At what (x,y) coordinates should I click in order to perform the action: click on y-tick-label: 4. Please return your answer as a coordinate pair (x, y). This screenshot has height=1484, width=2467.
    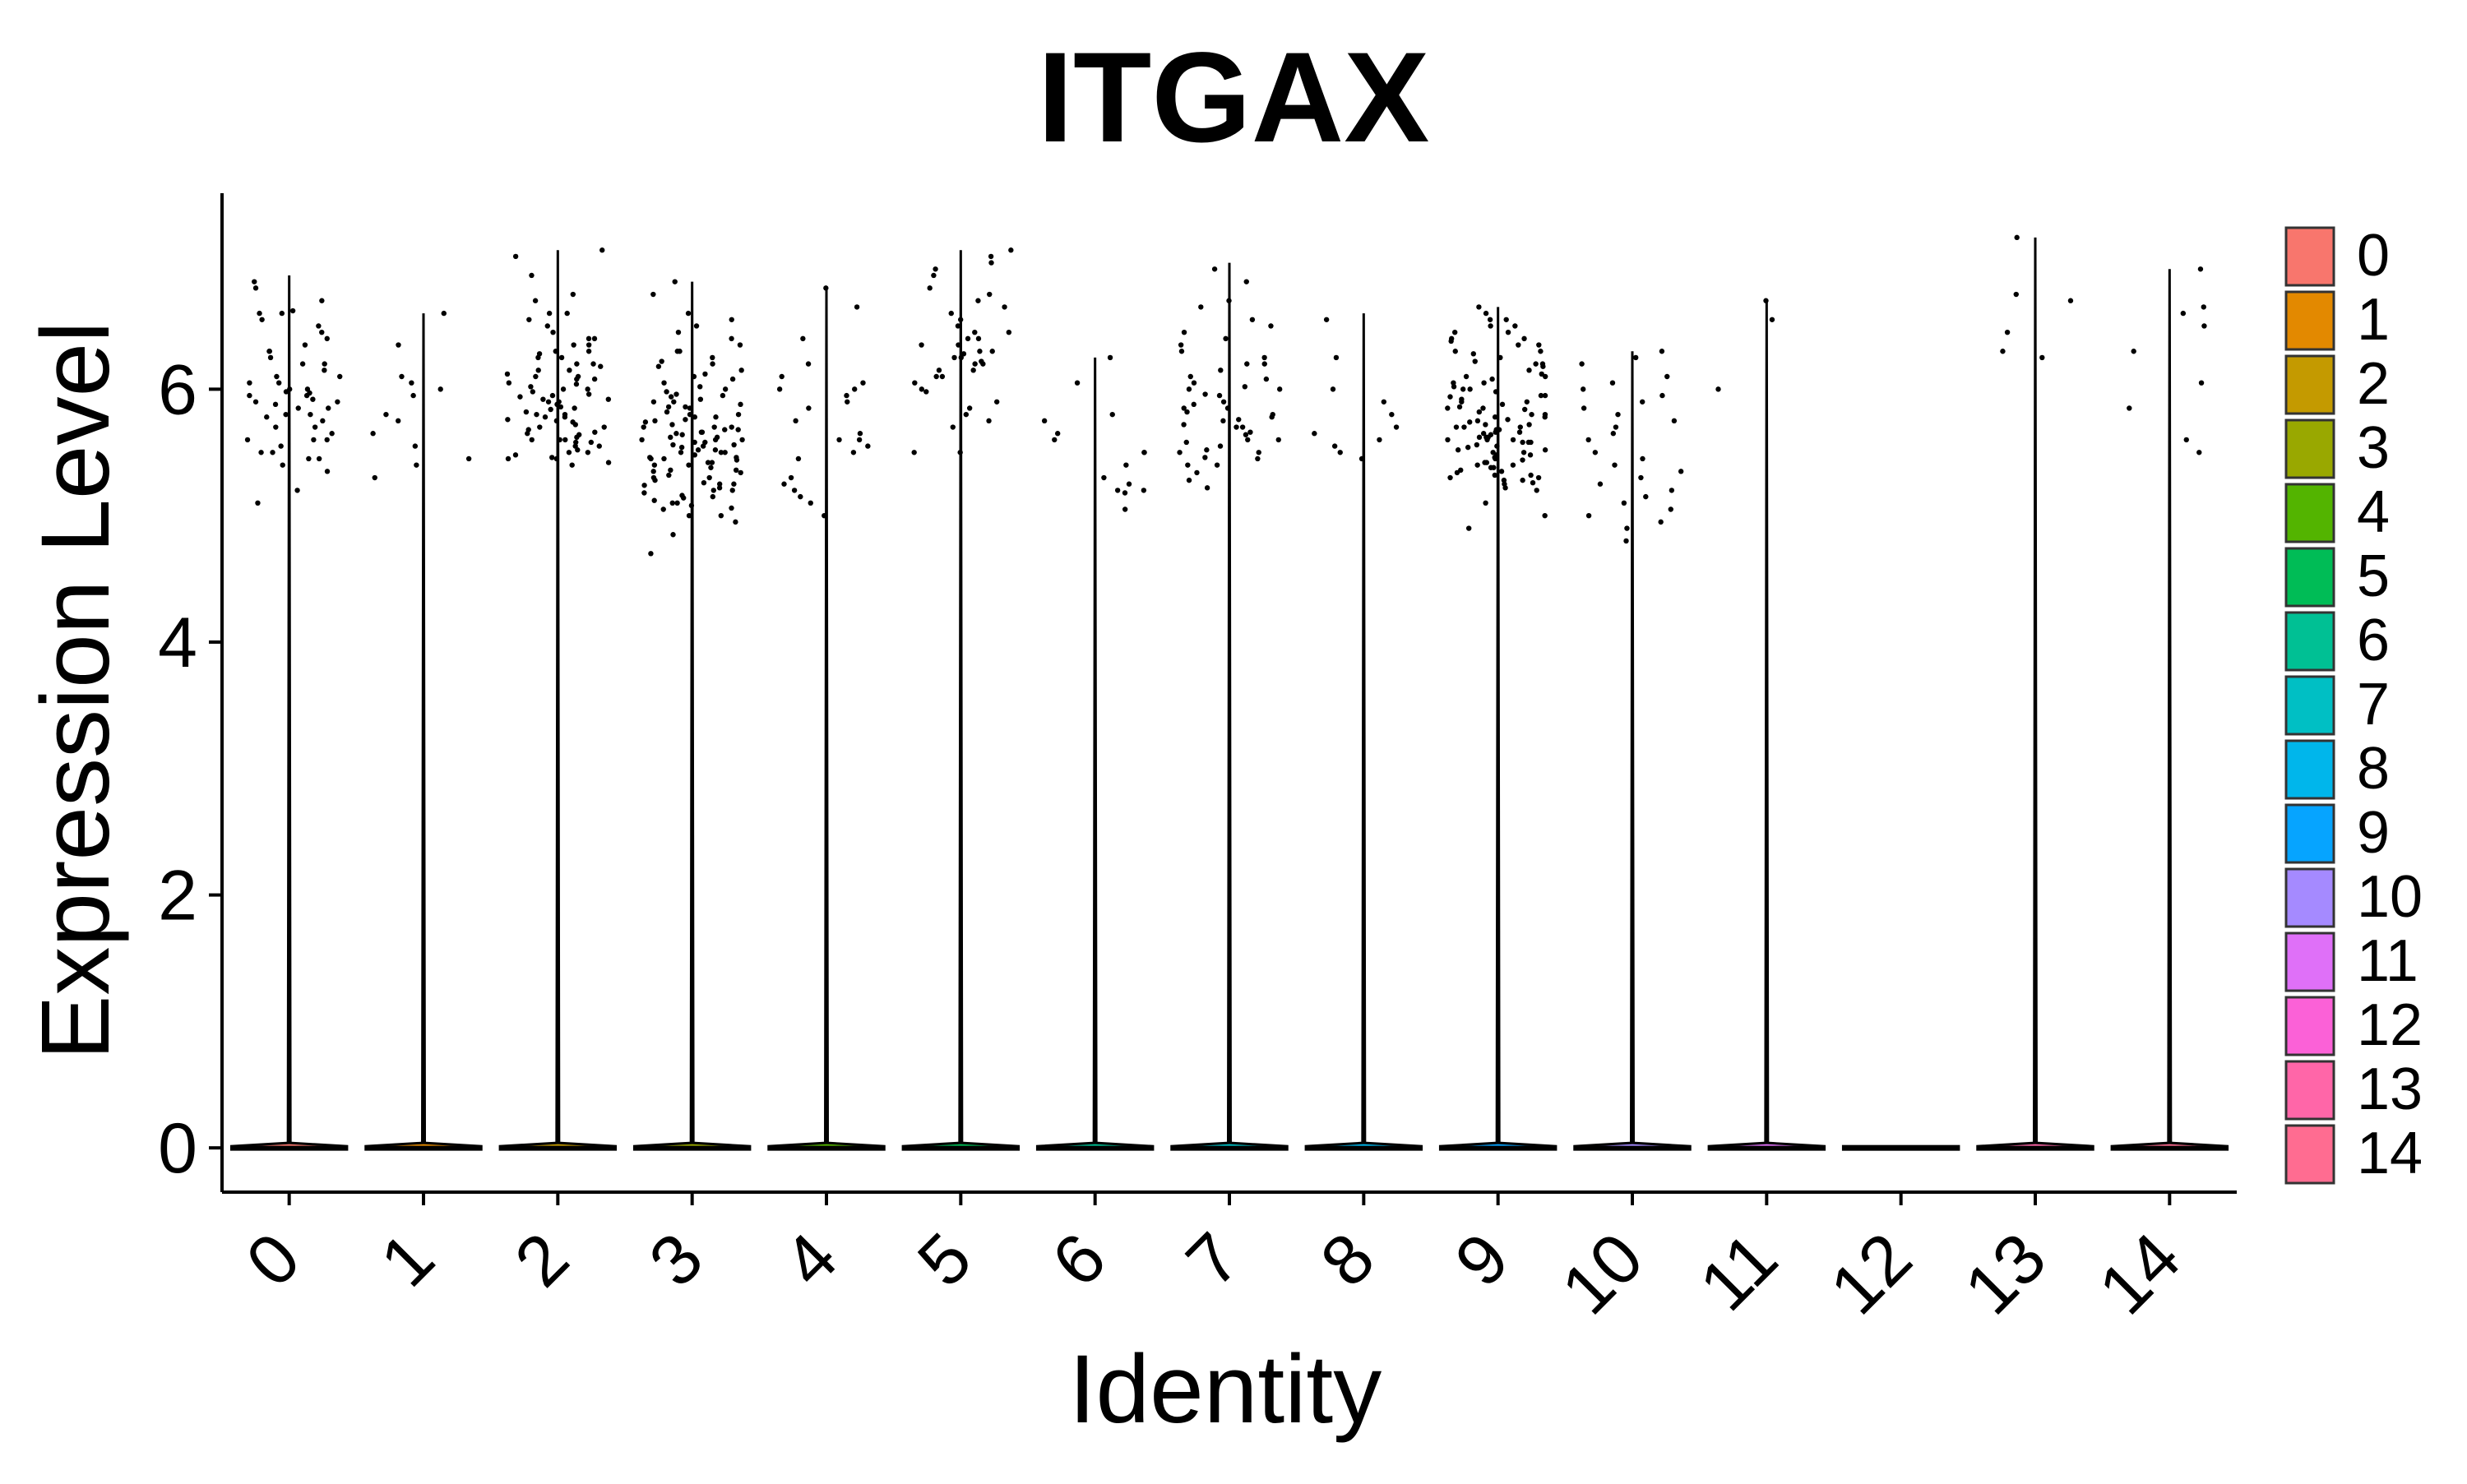
    Looking at the image, I should click on (177, 642).